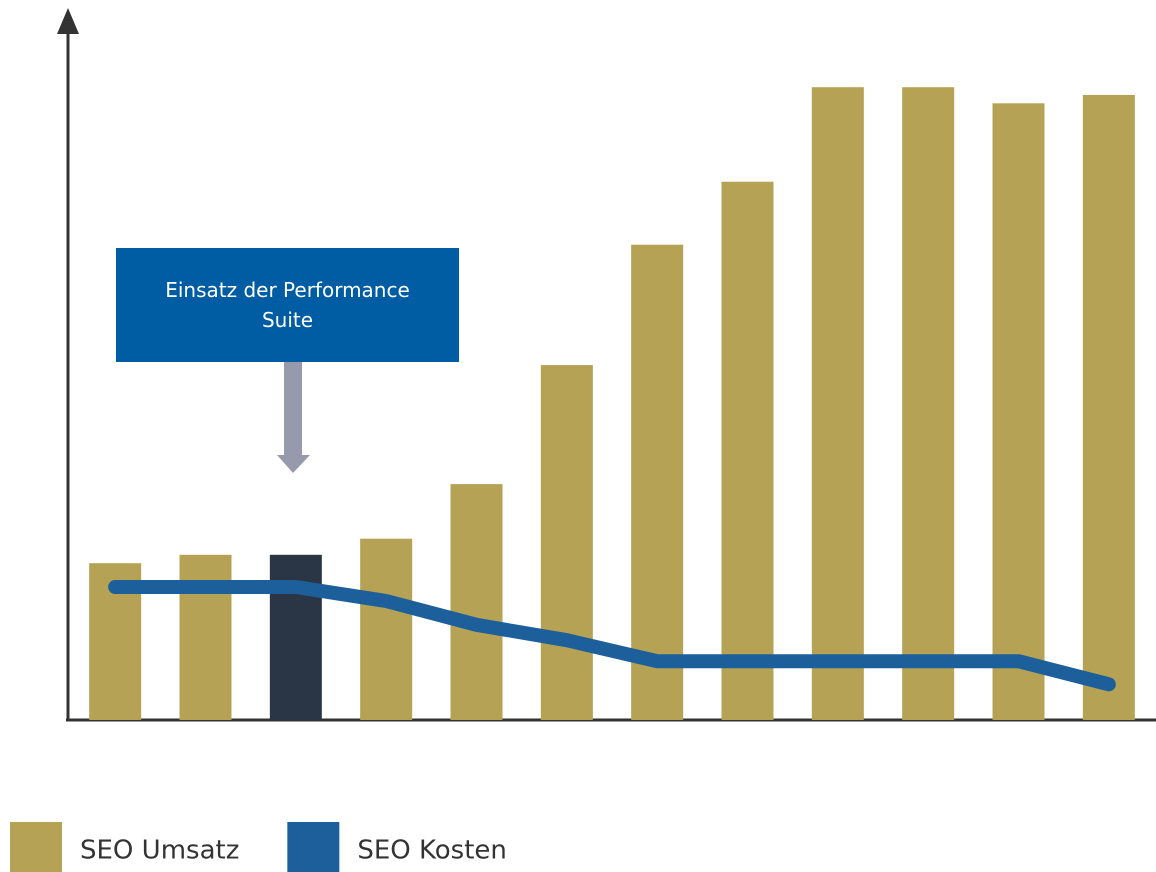  Describe the element at coordinates (293, 409) in the screenshot. I see `annotation-arrow` at that location.